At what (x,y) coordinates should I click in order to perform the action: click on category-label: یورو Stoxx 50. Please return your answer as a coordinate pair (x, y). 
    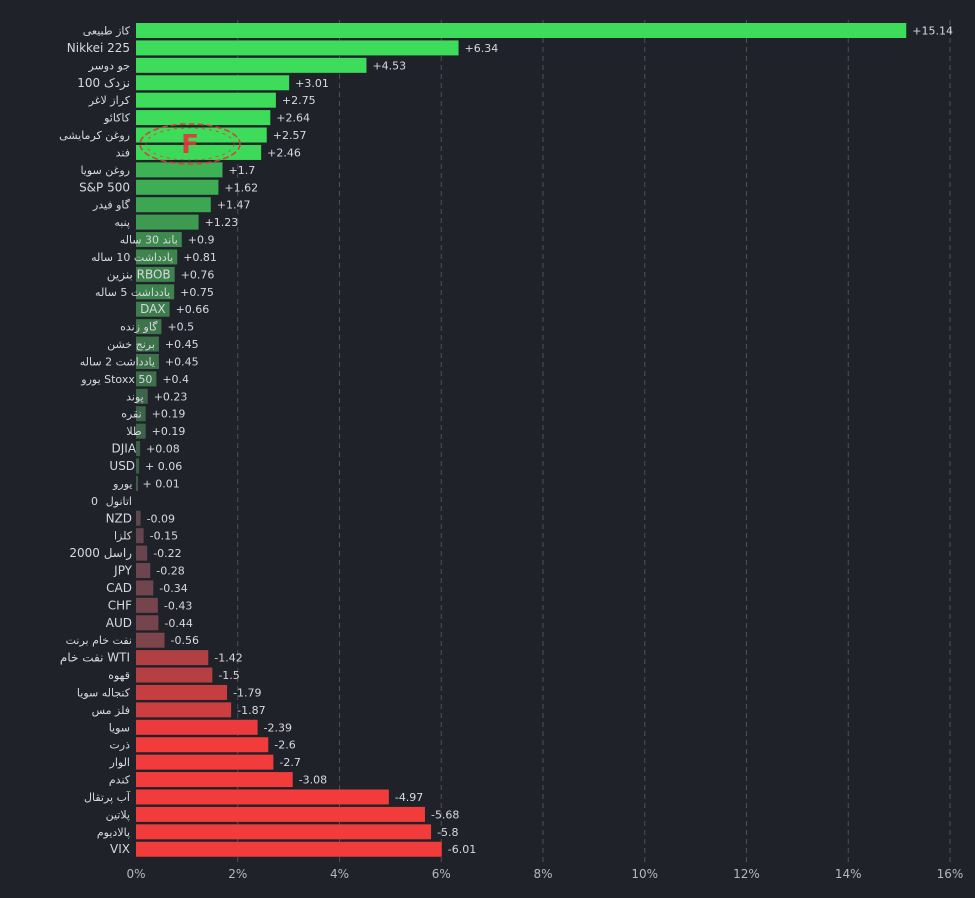
    Looking at the image, I should click on (116, 379).